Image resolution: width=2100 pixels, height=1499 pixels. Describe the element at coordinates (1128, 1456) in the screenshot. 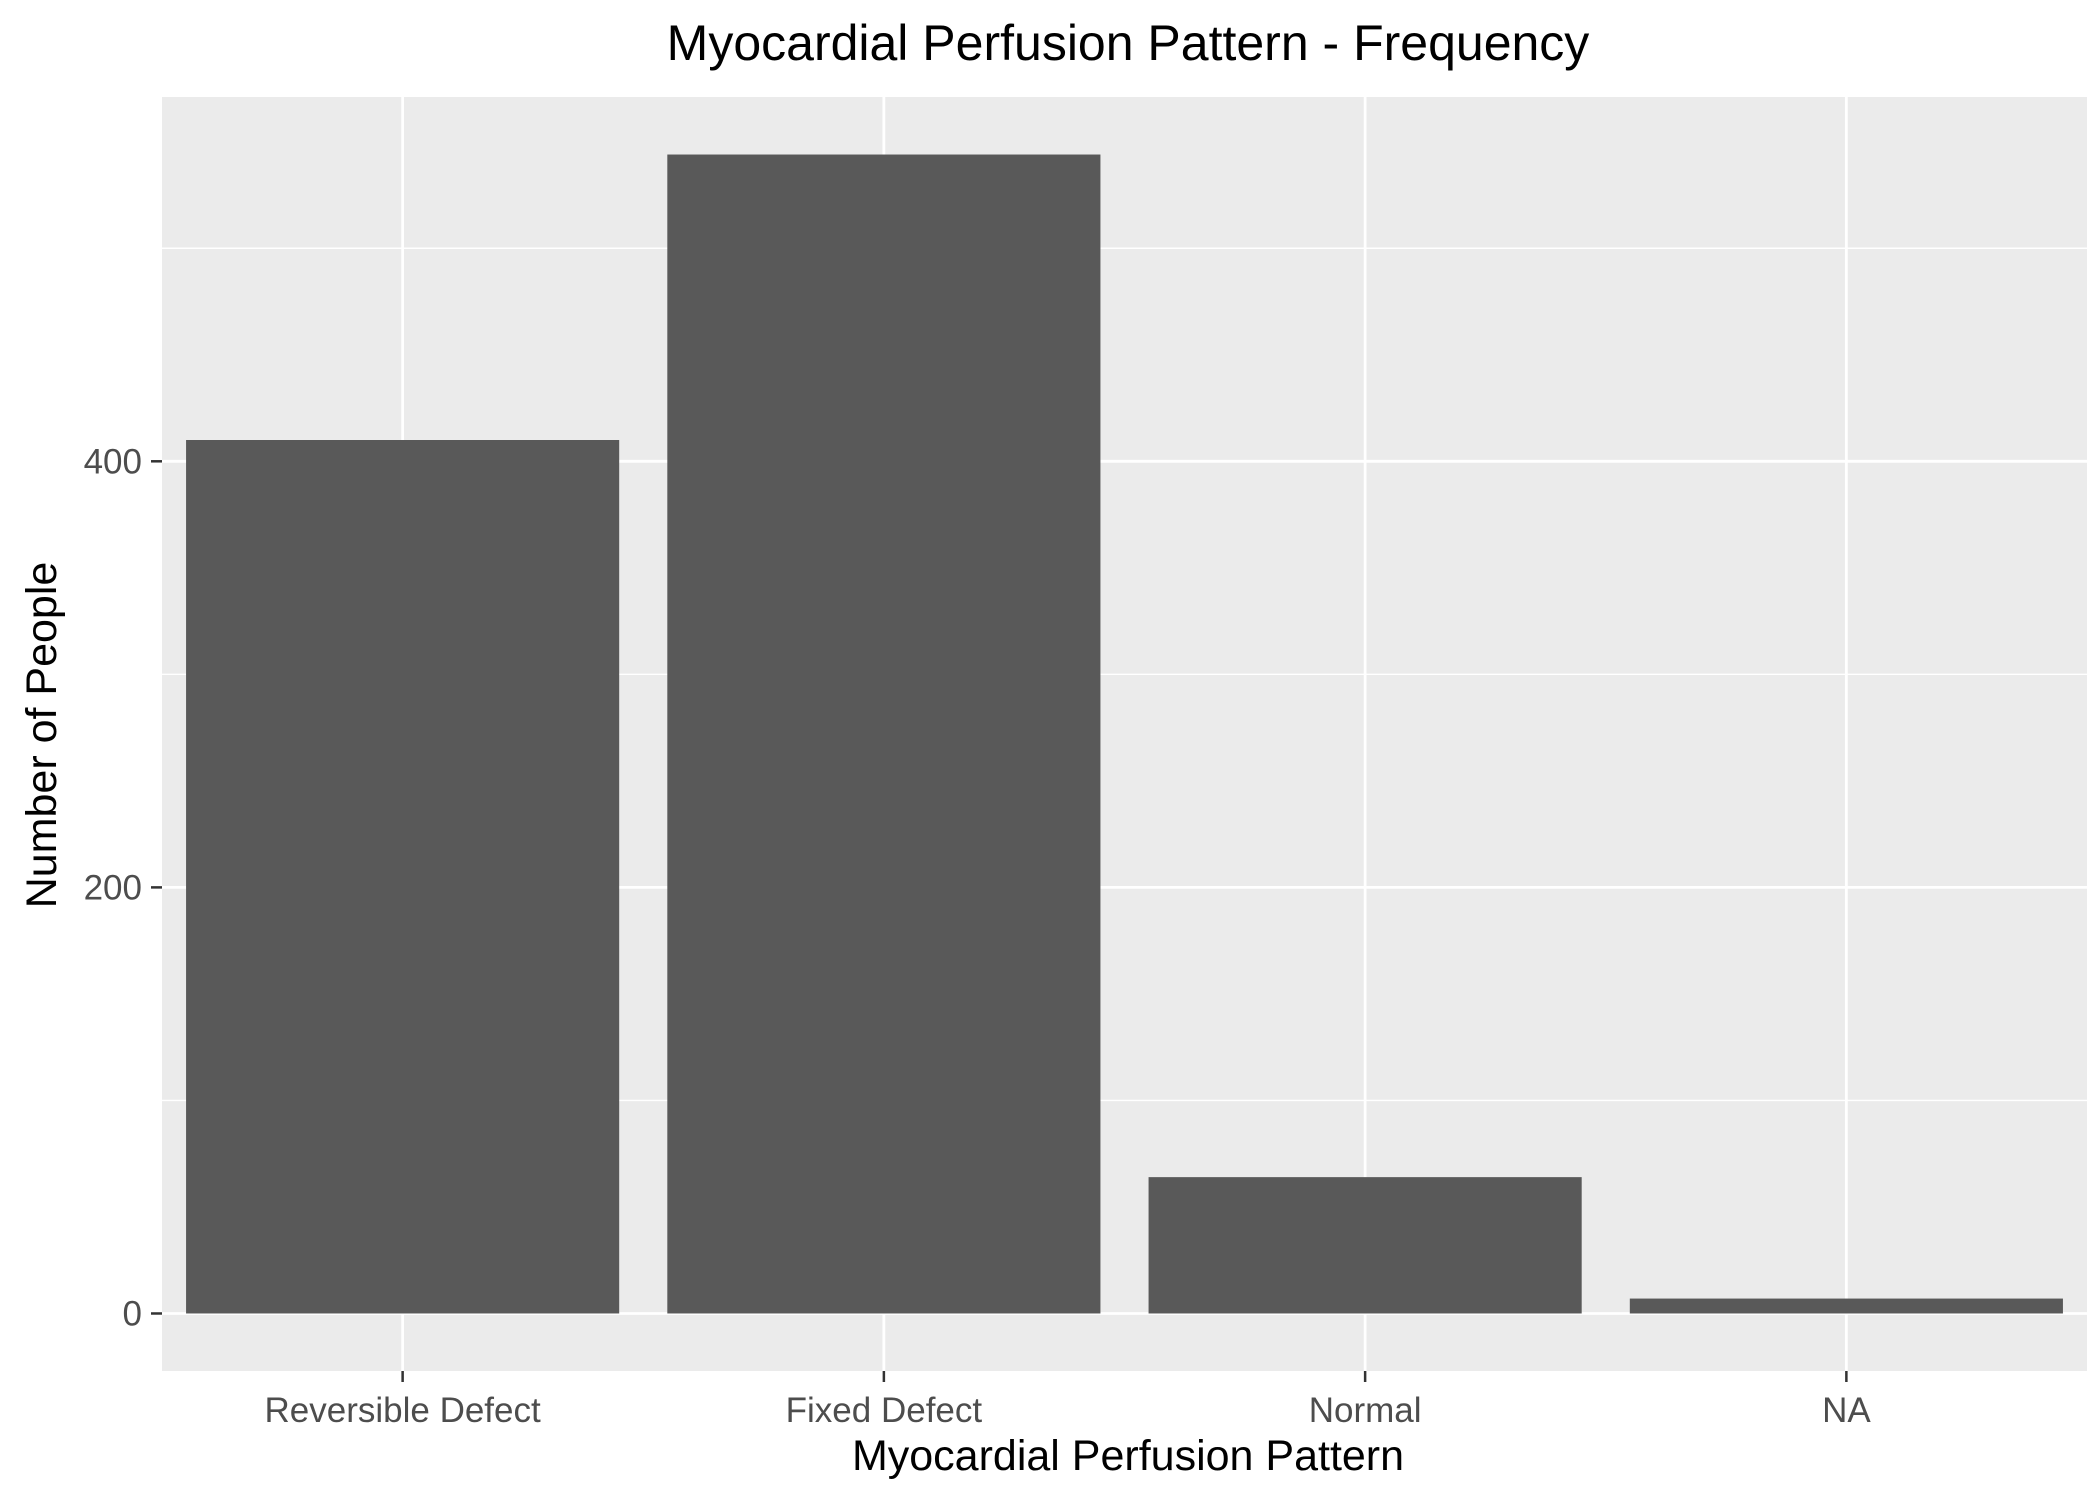

I see `x-axis-title: Myocardial Perfusion Pattern` at that location.